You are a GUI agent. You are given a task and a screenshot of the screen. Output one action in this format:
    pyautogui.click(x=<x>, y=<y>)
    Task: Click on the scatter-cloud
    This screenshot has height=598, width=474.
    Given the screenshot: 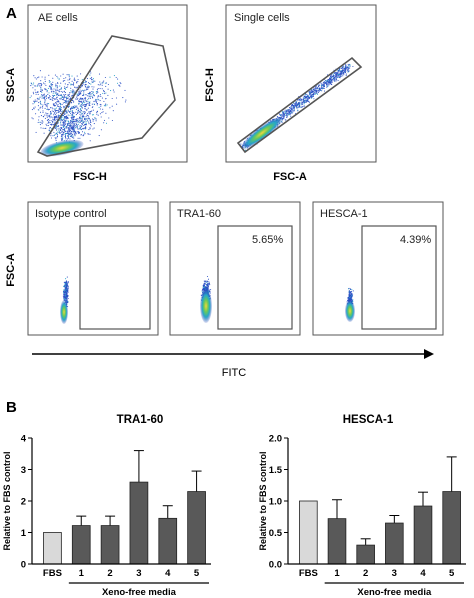 What is the action you would take?
    pyautogui.click(x=206, y=299)
    